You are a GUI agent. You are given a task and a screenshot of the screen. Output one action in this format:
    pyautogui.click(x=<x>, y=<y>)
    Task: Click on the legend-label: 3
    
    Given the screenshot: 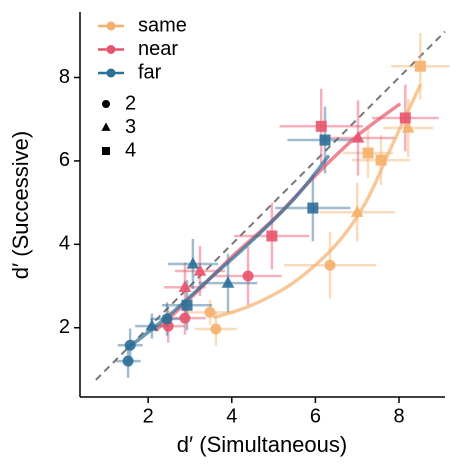 What is the action you would take?
    pyautogui.click(x=130, y=127)
    